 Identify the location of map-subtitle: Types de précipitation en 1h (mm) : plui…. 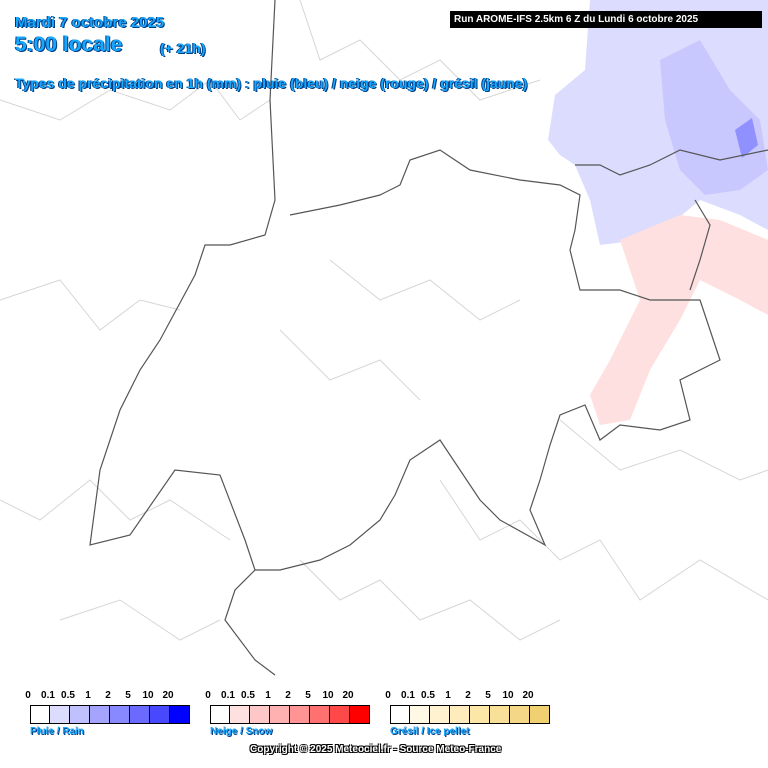
(271, 83).